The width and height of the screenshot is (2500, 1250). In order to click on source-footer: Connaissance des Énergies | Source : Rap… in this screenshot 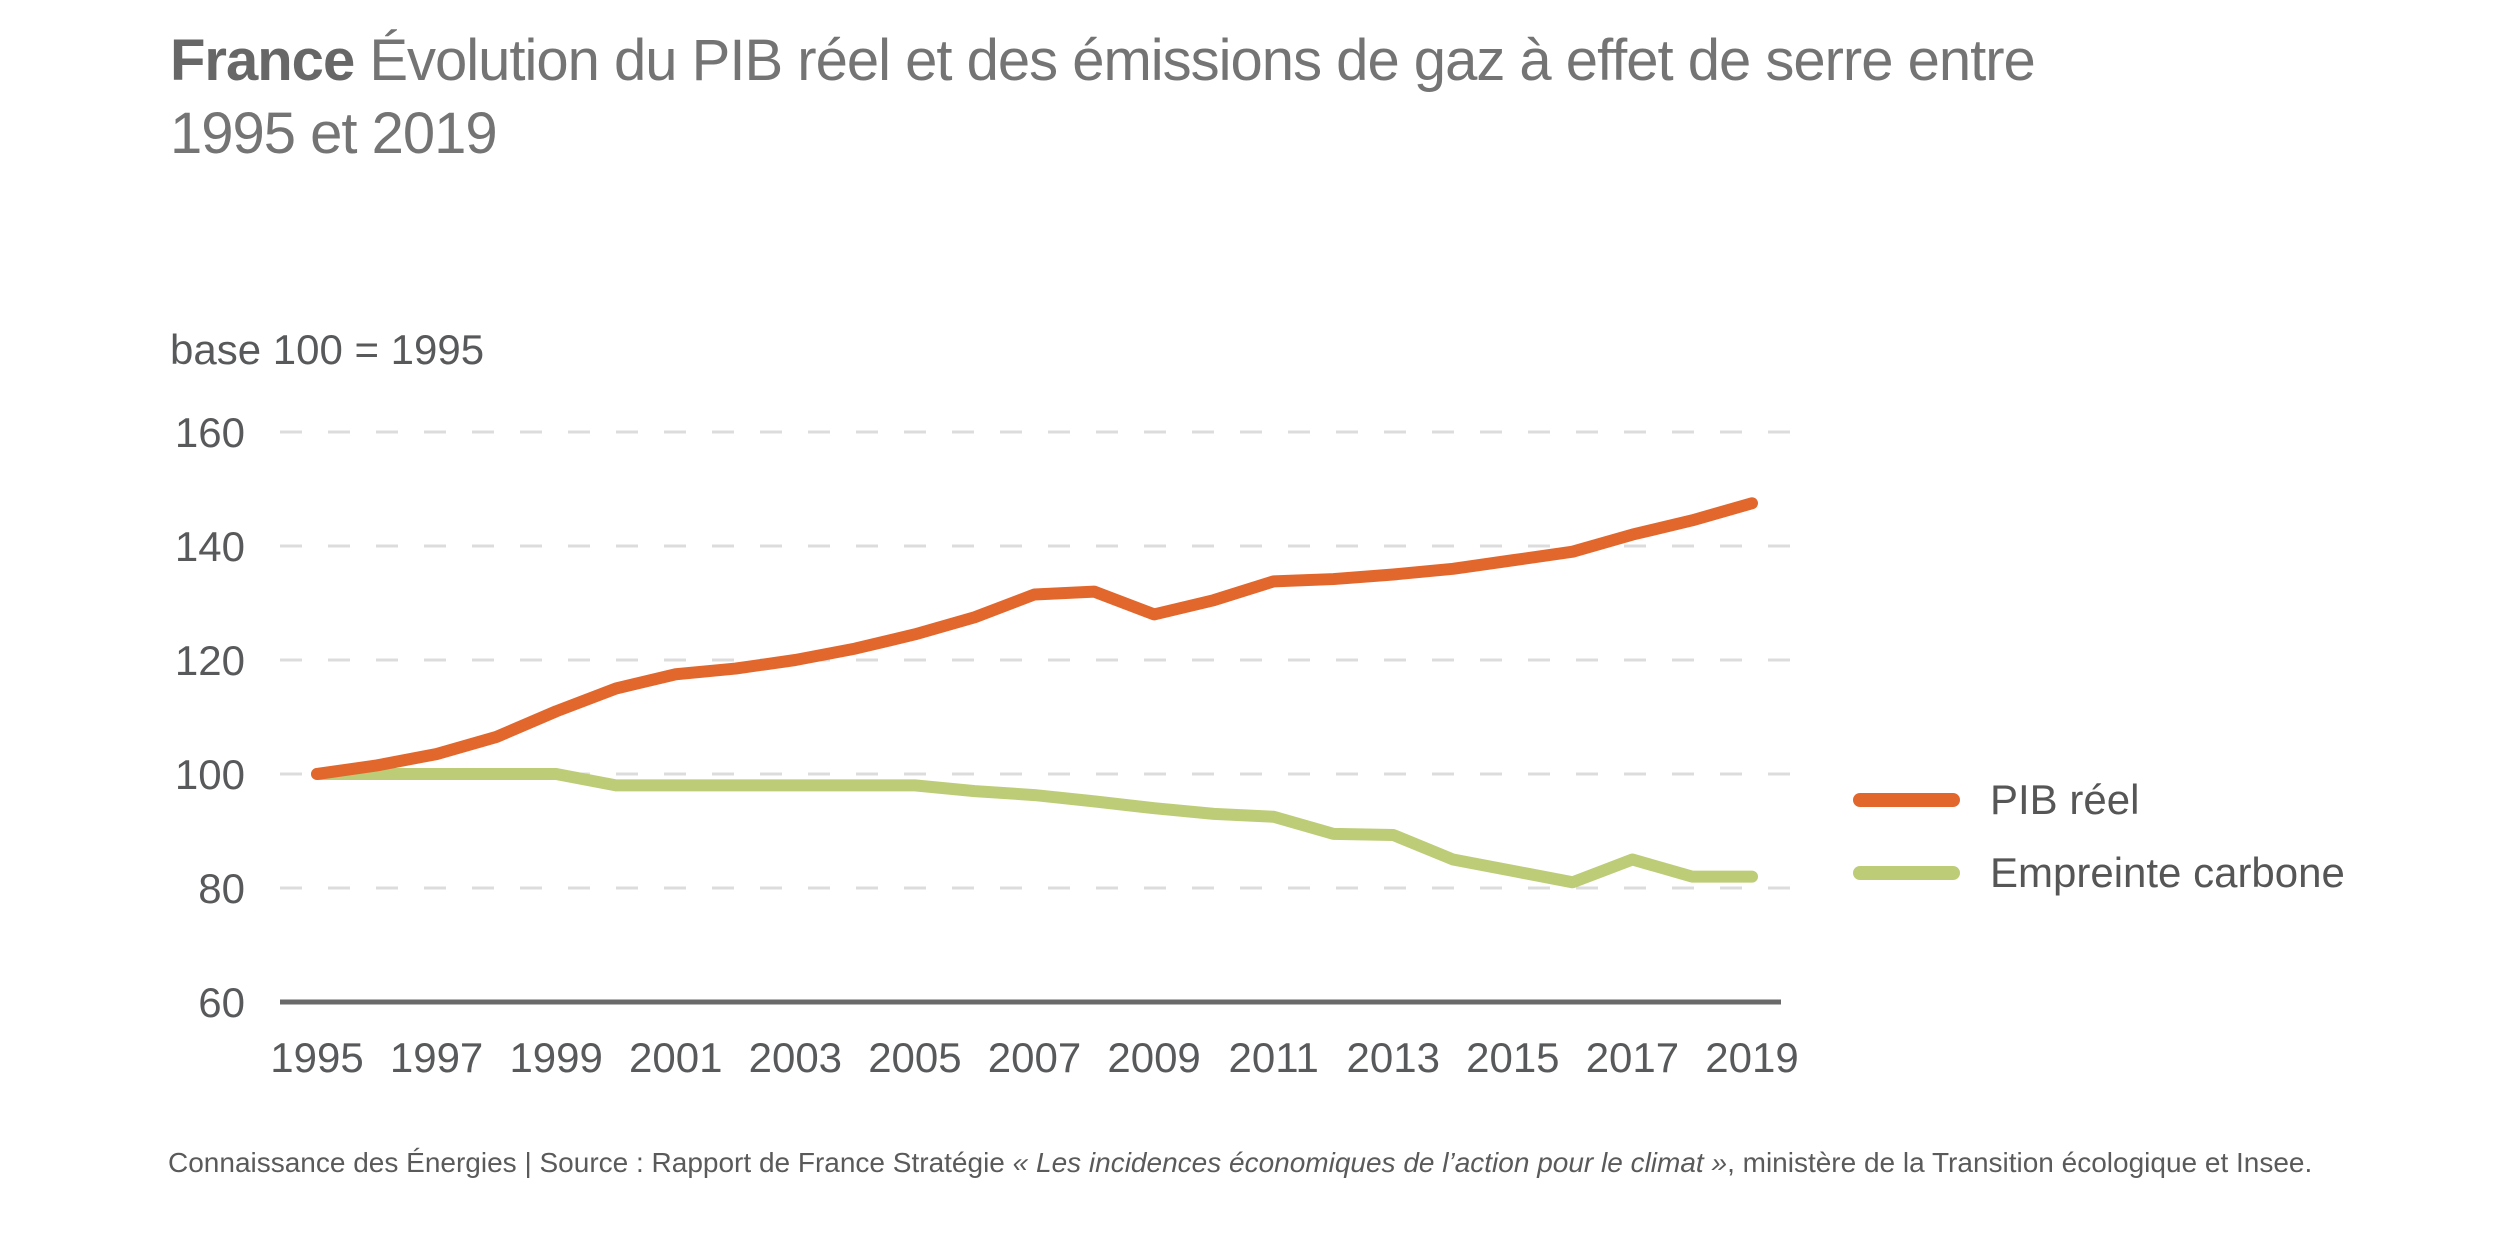, I will do `click(1313, 1163)`.